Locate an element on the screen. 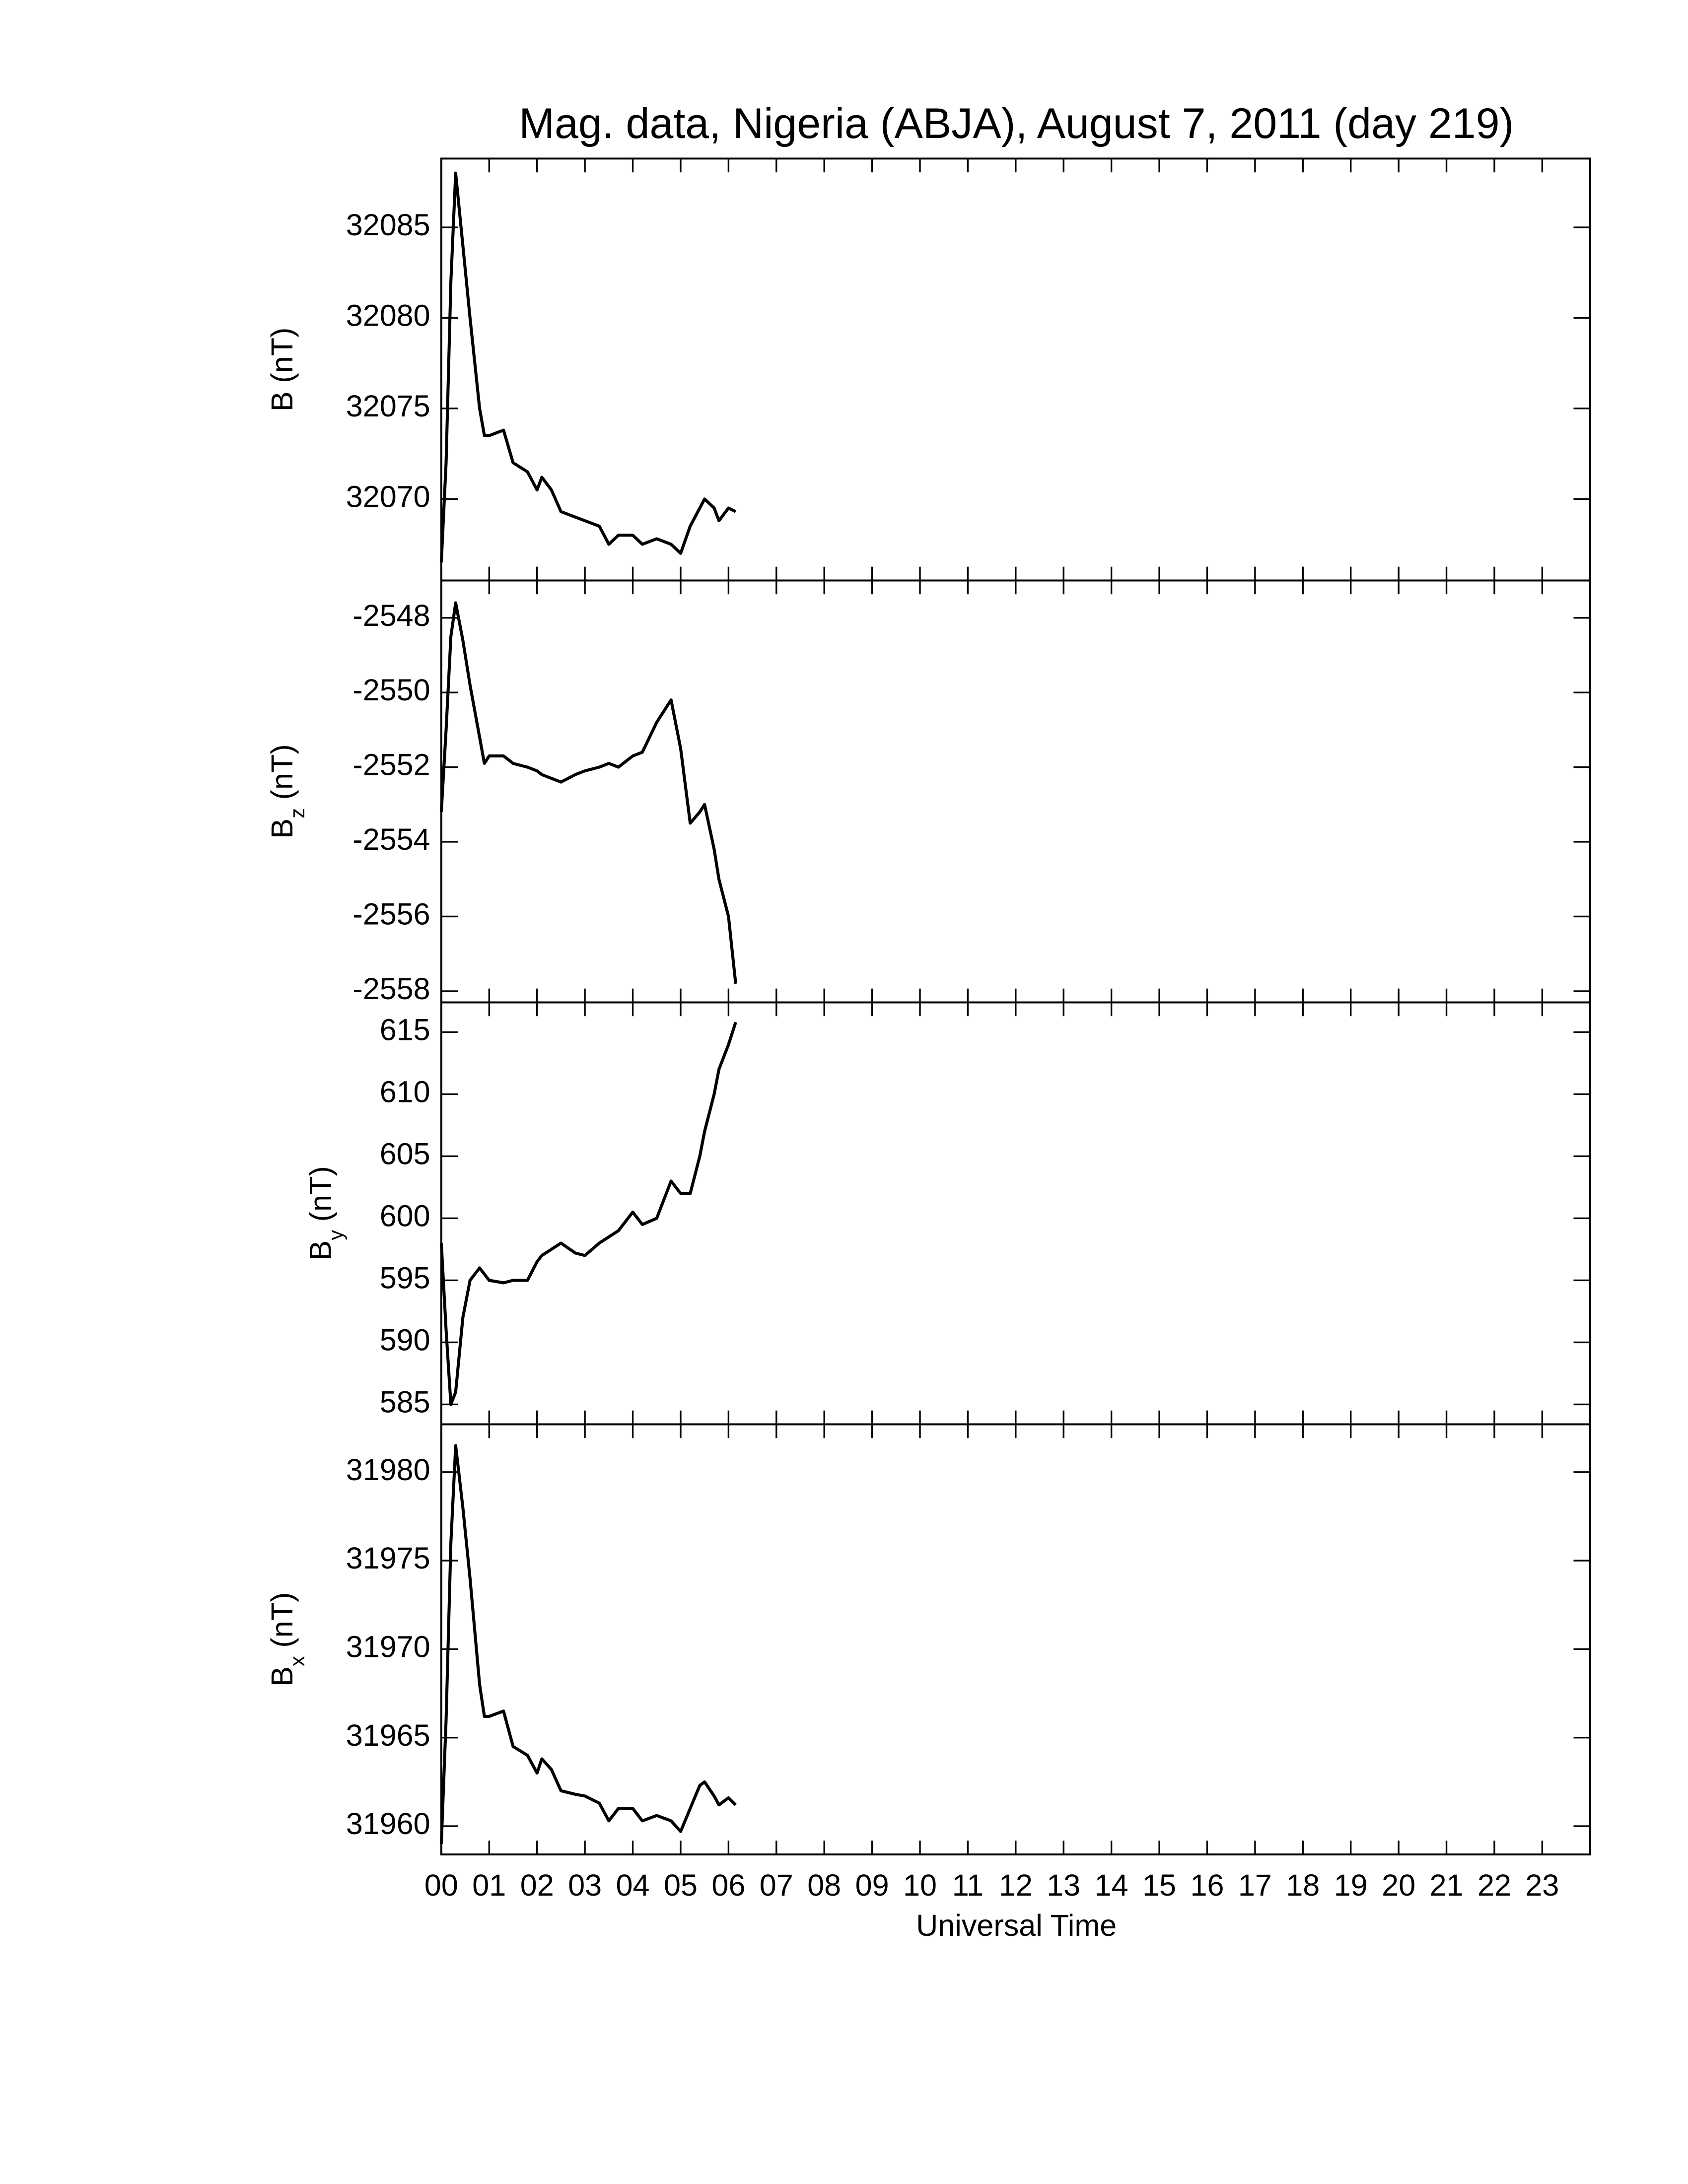 The image size is (1688, 2184). y-tick-label: 31975 is located at coordinates (388, 1558).